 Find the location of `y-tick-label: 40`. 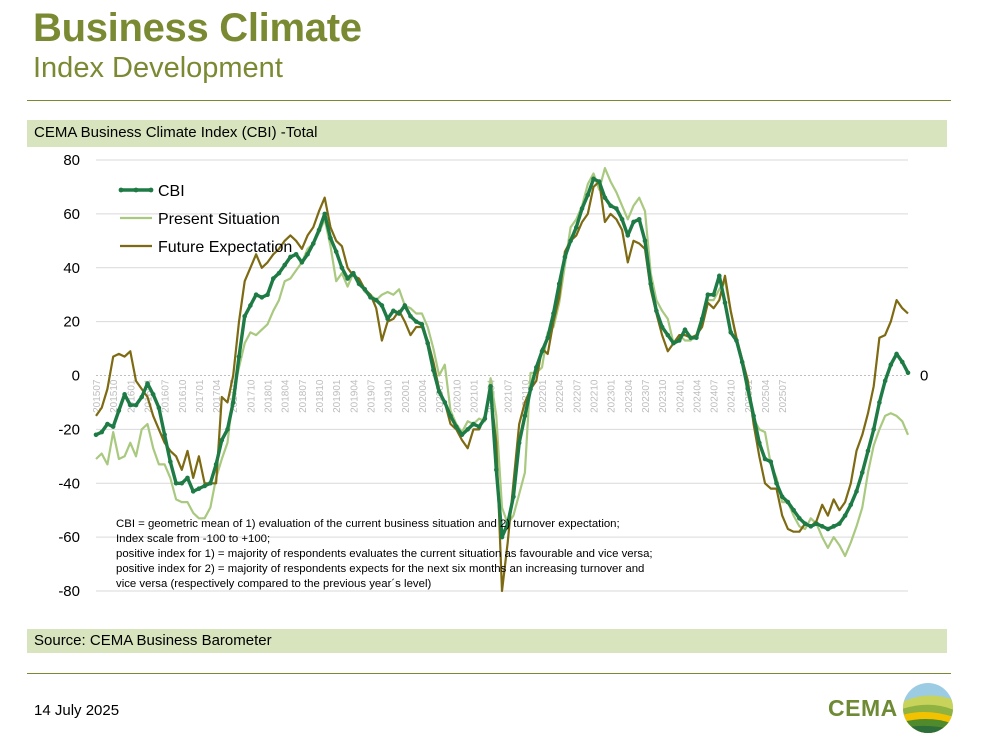

y-tick-label: 40 is located at coordinates (71, 268).